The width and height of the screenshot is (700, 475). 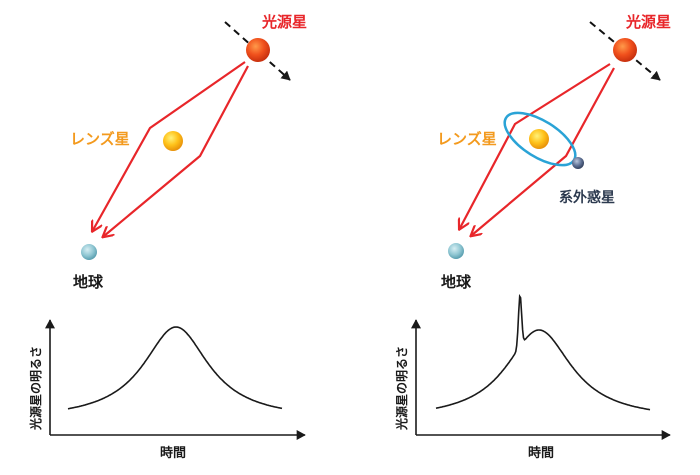 What do you see at coordinates (578, 163) in the screenshot?
I see `exoplanet-icon` at bounding box center [578, 163].